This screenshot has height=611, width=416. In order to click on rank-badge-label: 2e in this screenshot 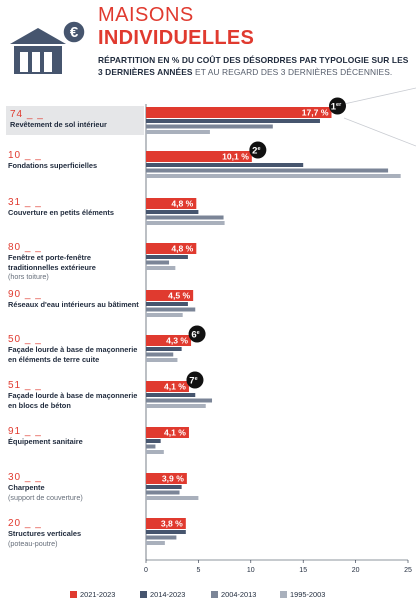, I will do `click(256, 151)`.